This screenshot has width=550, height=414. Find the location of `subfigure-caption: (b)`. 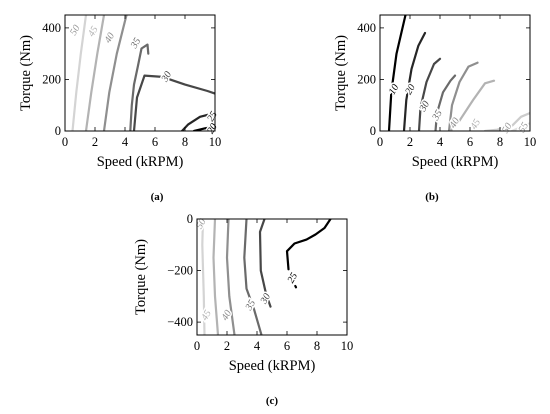

subfigure-caption: (b) is located at coordinates (432, 197).